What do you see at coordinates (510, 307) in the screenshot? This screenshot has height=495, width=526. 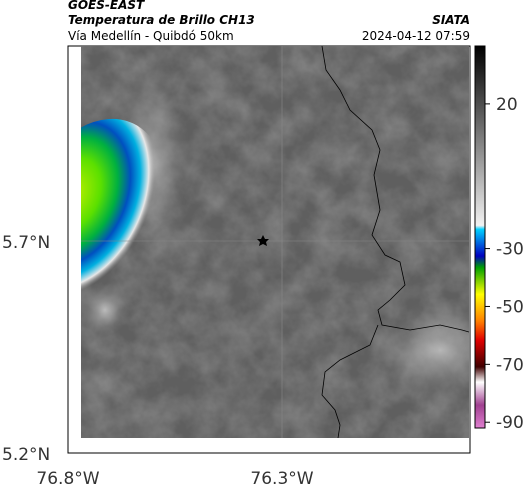 I see `colorbar-tick-label: -50` at bounding box center [510, 307].